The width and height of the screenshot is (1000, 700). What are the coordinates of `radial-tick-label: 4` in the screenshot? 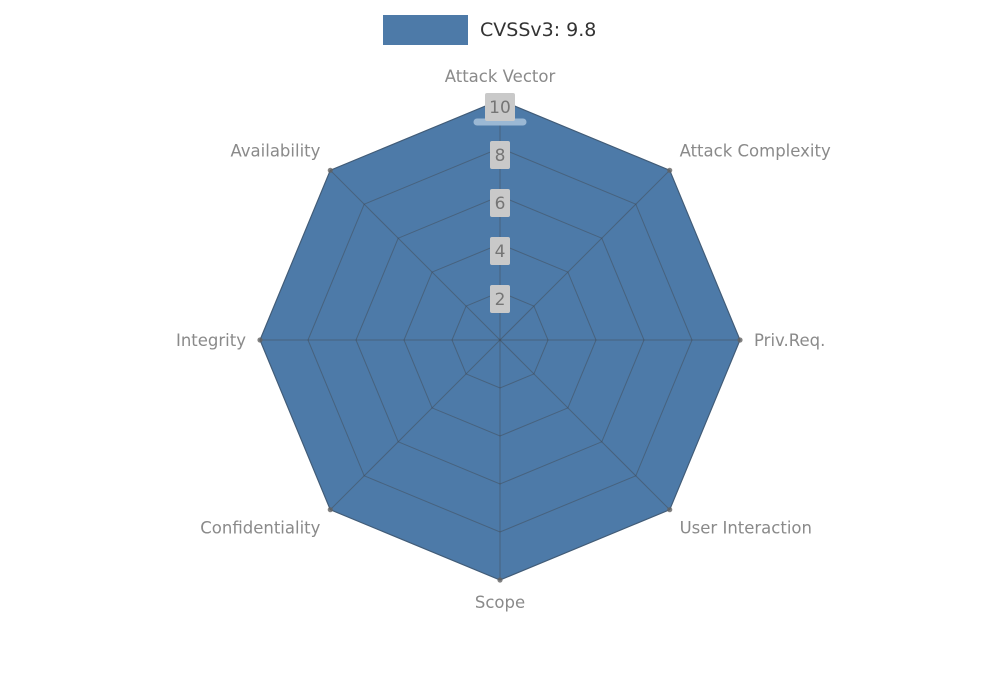 It's located at (500, 252).